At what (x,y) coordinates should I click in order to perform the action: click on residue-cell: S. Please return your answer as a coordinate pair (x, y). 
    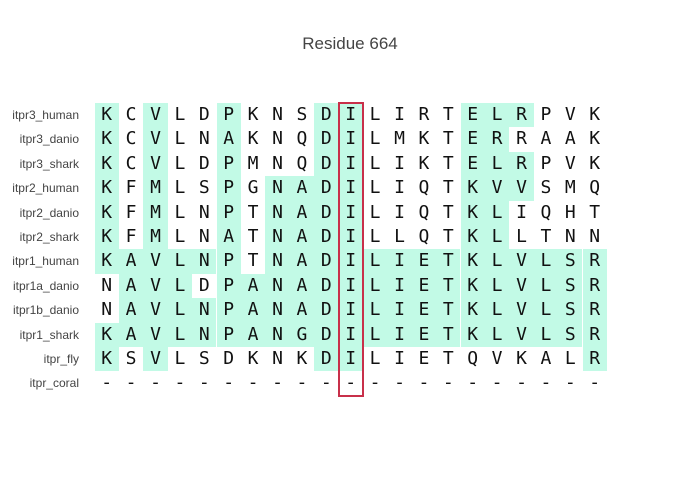
    Looking at the image, I should click on (204, 188).